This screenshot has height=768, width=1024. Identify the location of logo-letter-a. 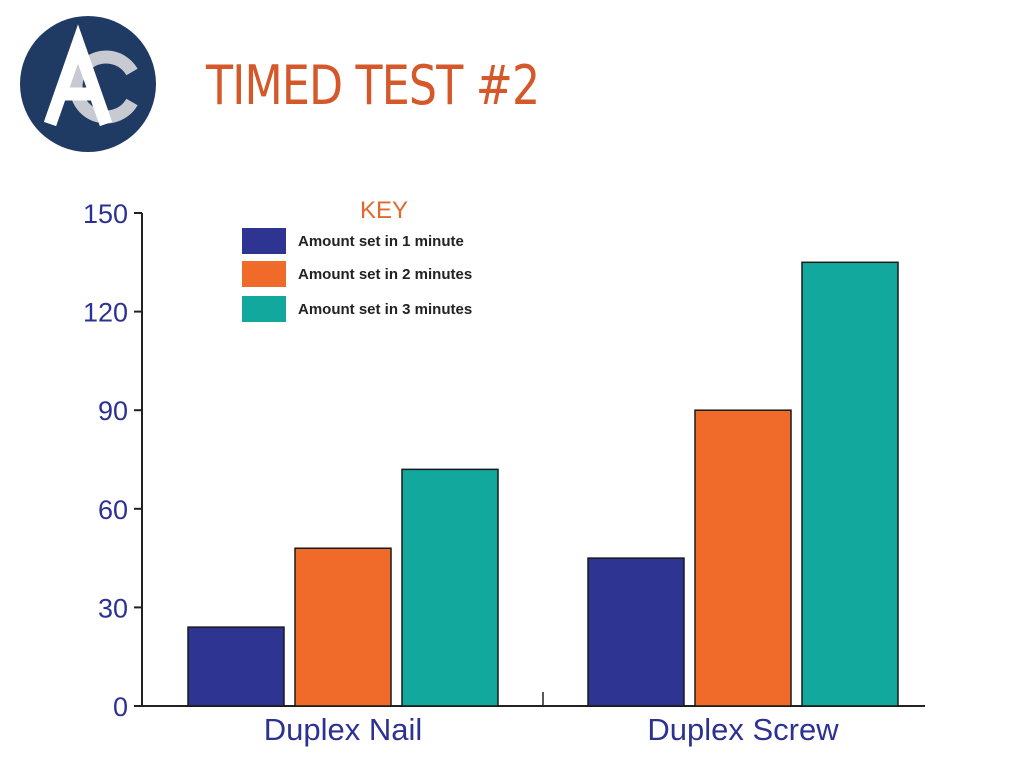
(78, 75).